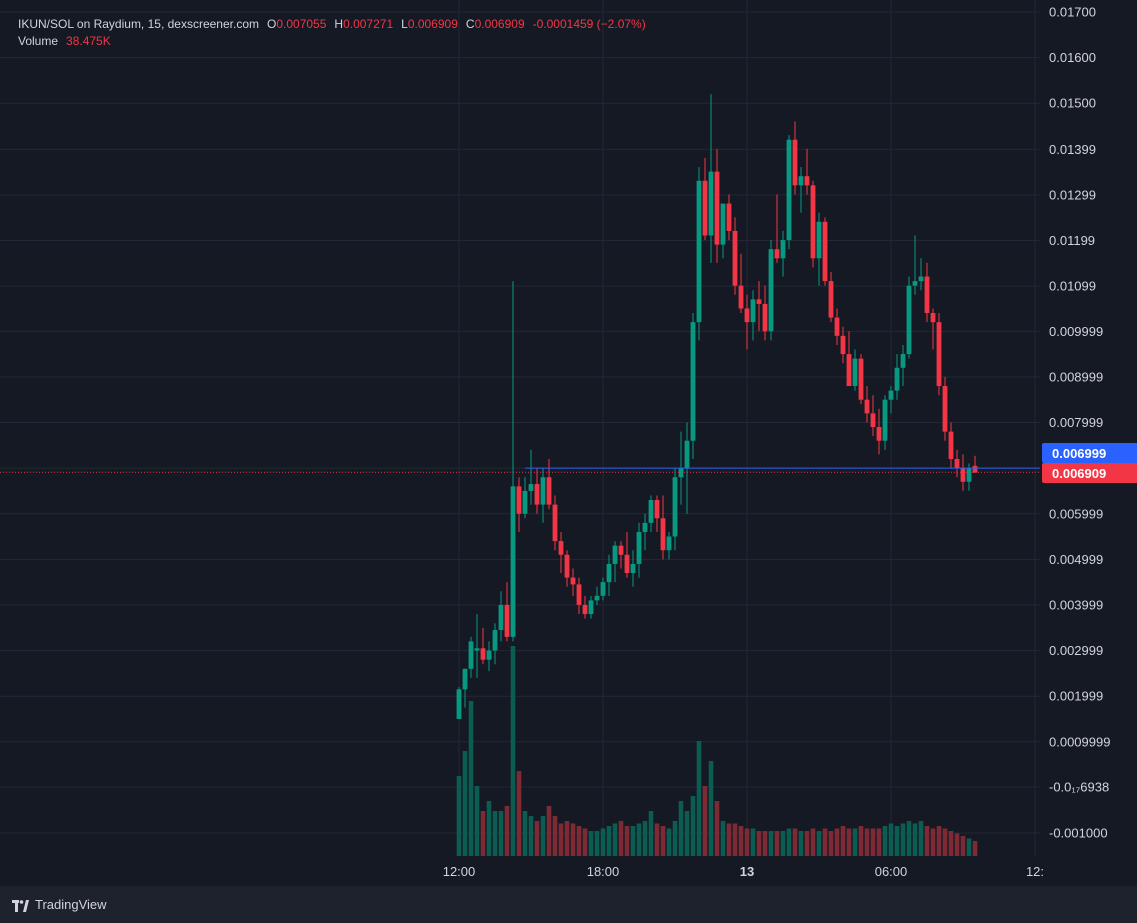 This screenshot has width=1137, height=923. Describe the element at coordinates (1089, 473) in the screenshot. I see `current-price-label: 0.006909` at that location.